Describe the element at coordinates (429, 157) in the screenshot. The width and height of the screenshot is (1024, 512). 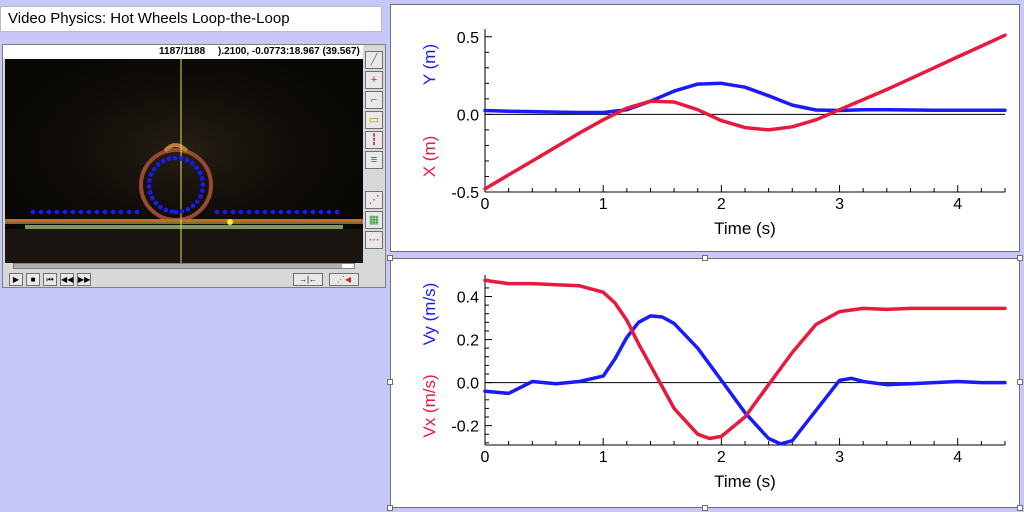
I see `y-axis-label-red: X (m)` at that location.